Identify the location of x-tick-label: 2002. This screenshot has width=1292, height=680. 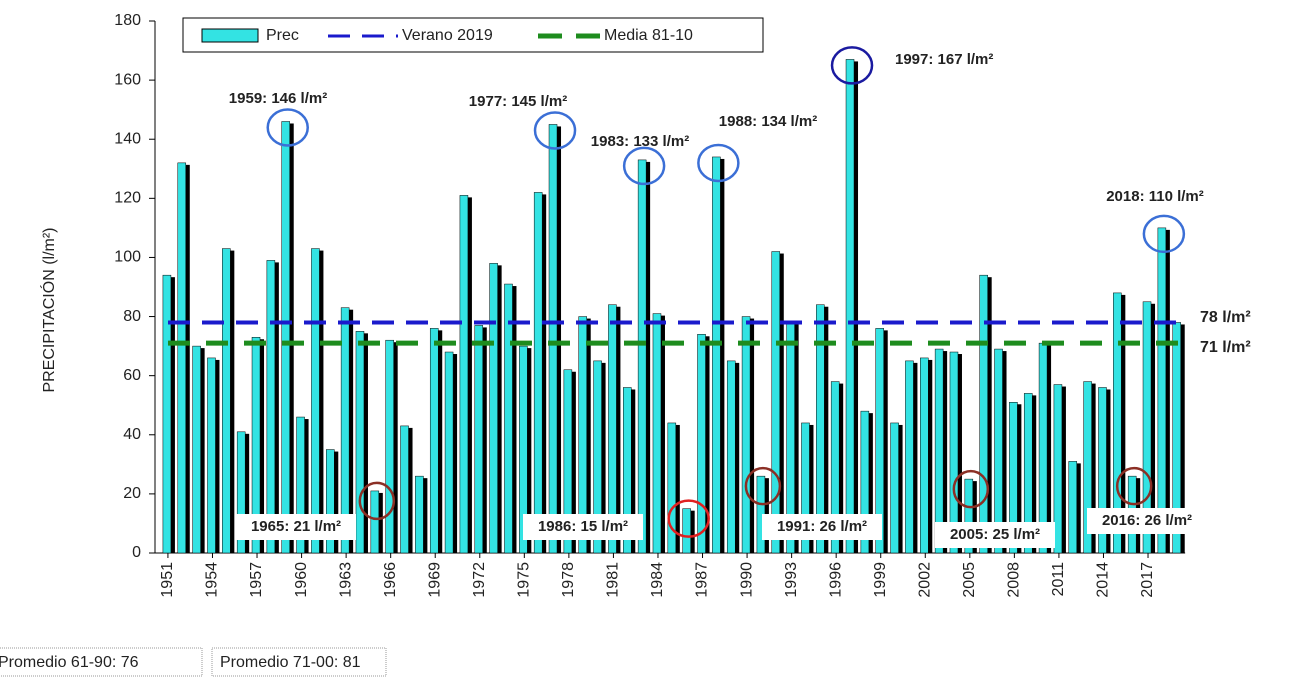
(924, 580).